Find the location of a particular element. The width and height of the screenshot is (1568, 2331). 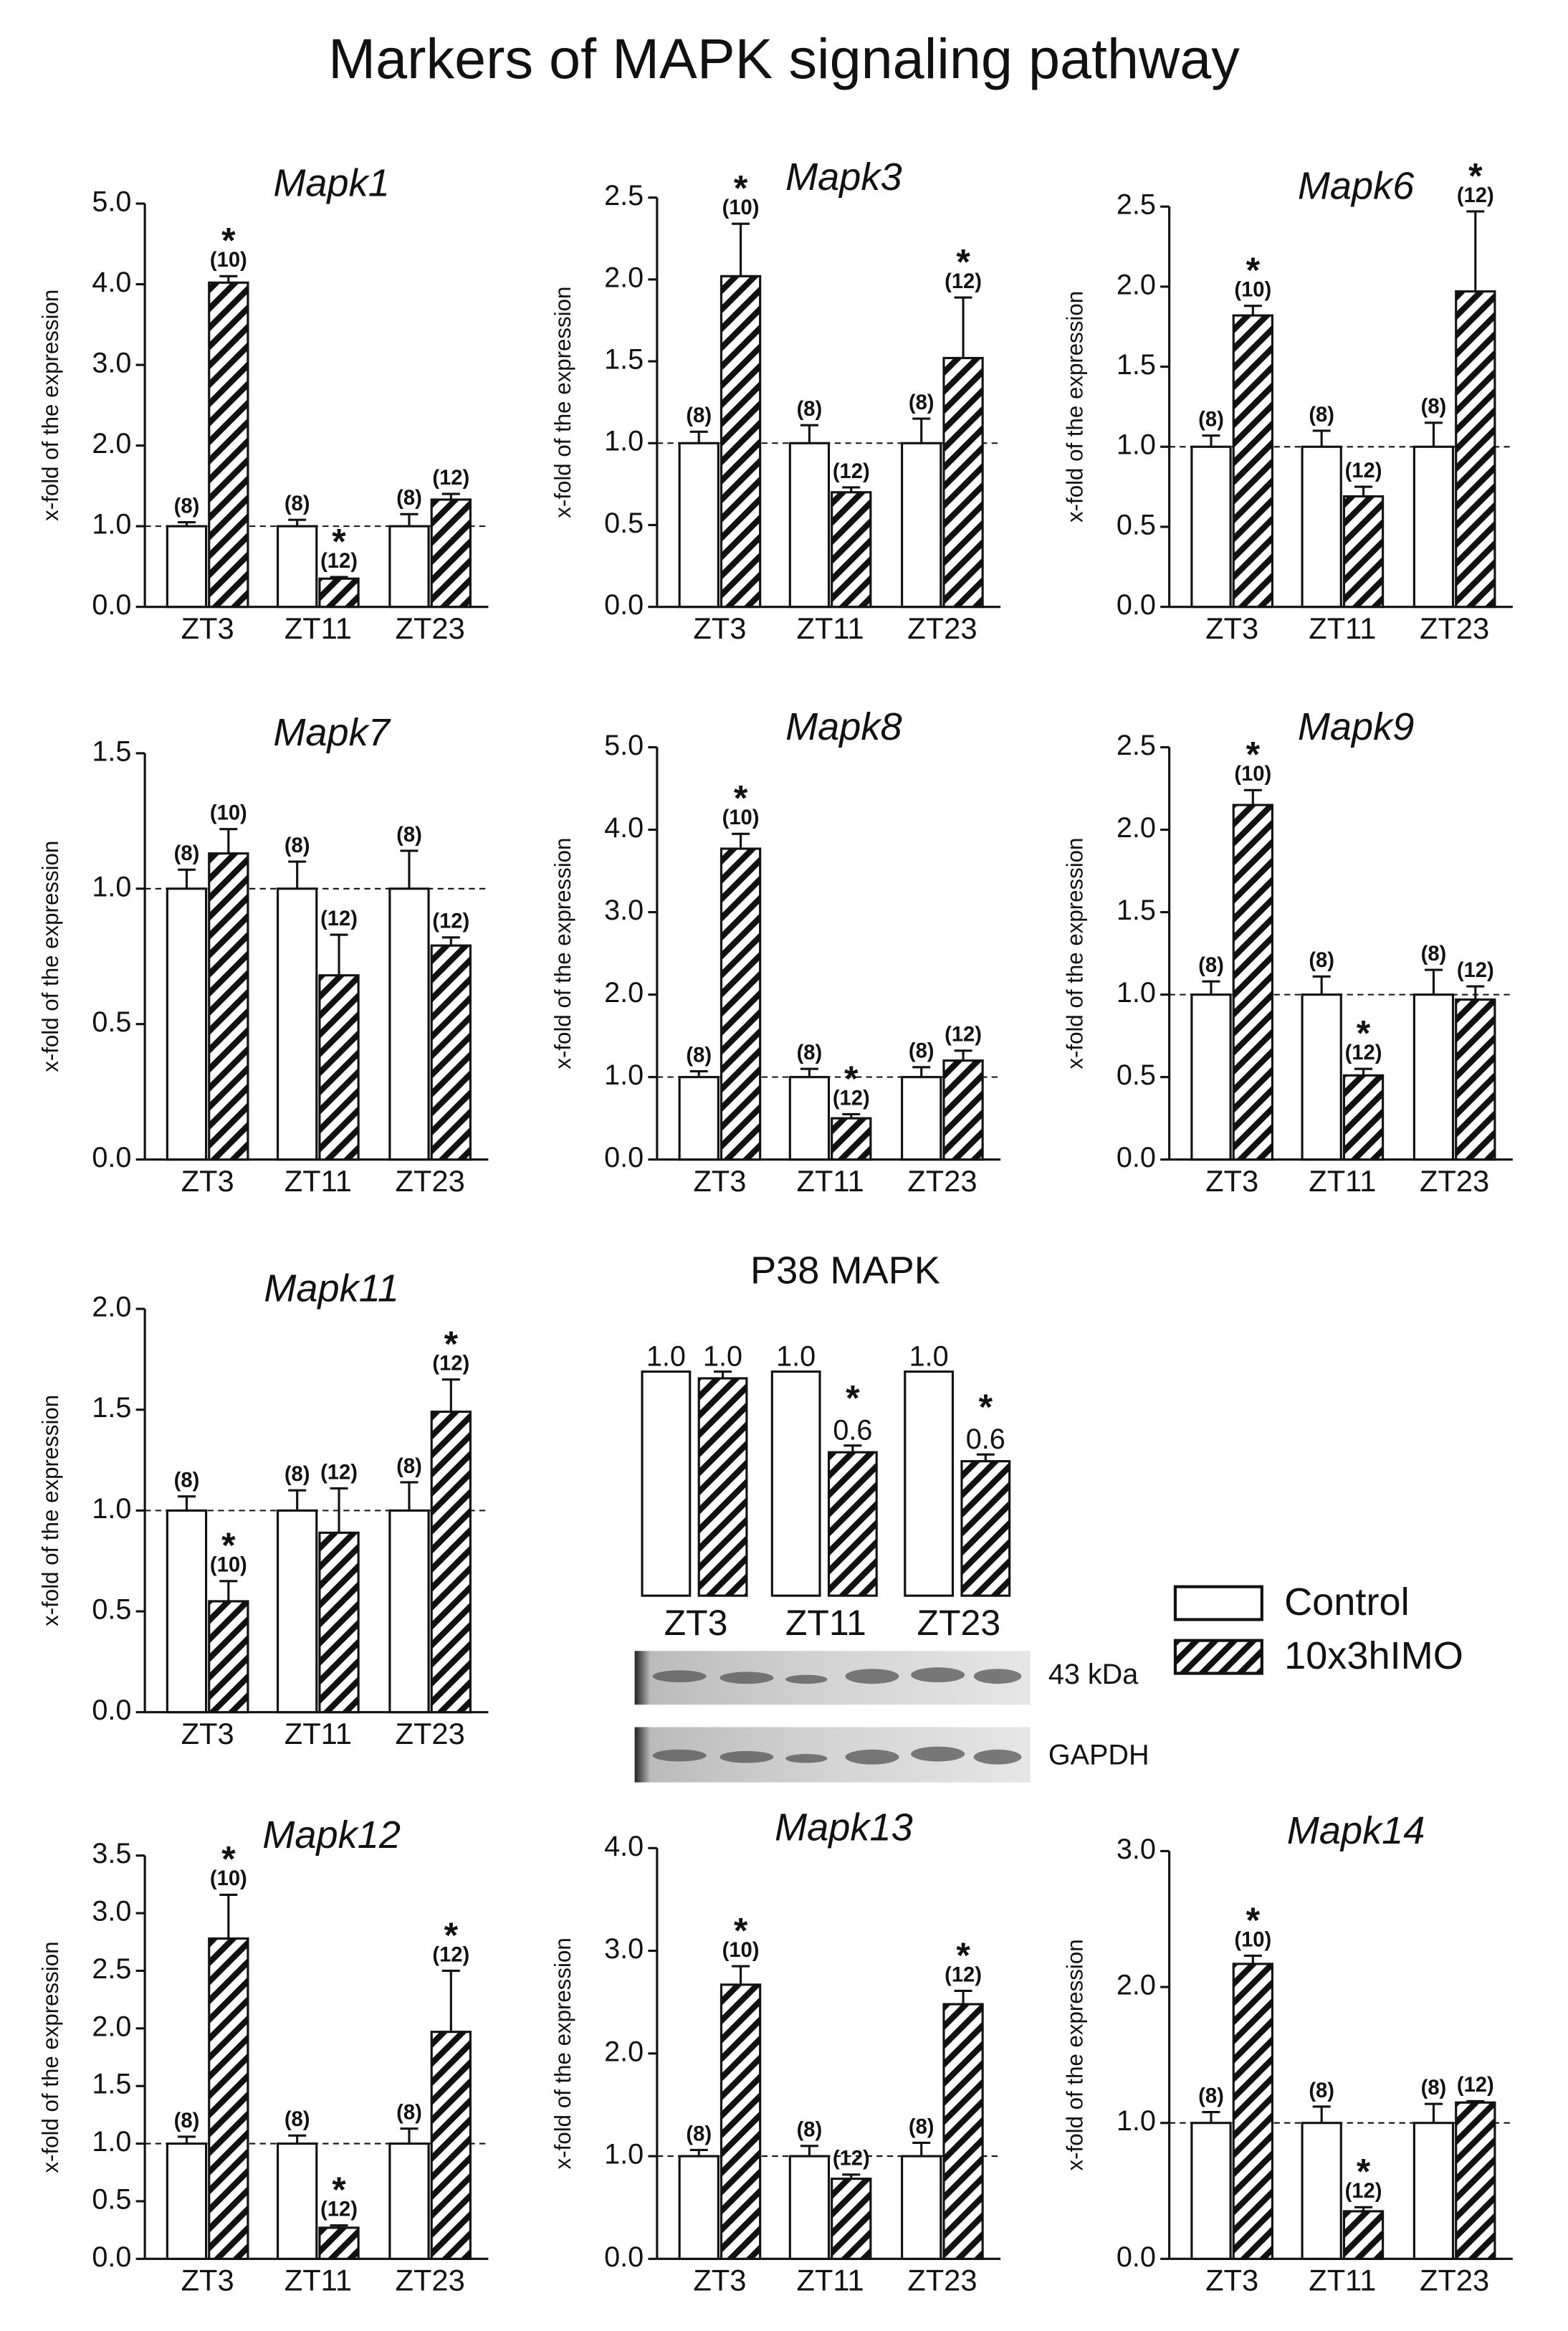

panel-title: Mapk9 is located at coordinates (1356, 726).